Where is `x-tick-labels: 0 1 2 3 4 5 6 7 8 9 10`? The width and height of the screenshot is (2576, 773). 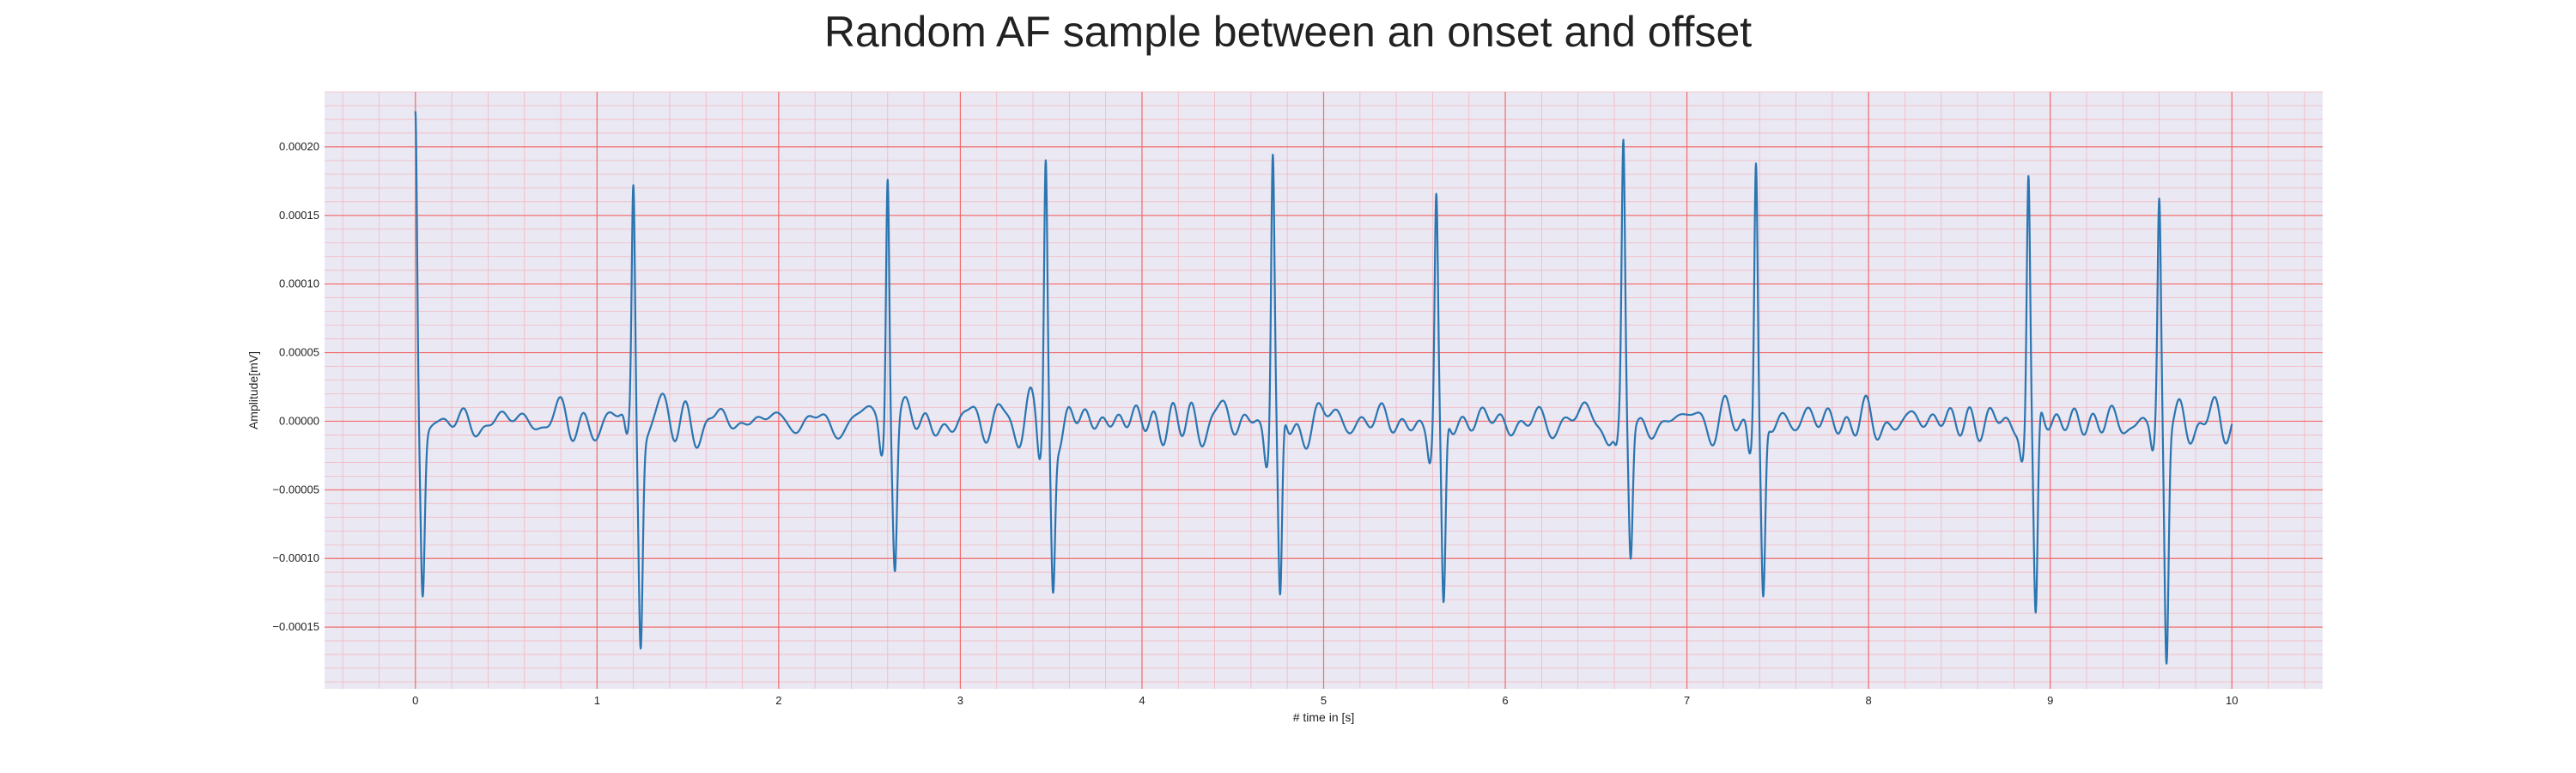 x-tick-labels: 0 1 2 3 4 5 6 7 8 9 10 is located at coordinates (1325, 700).